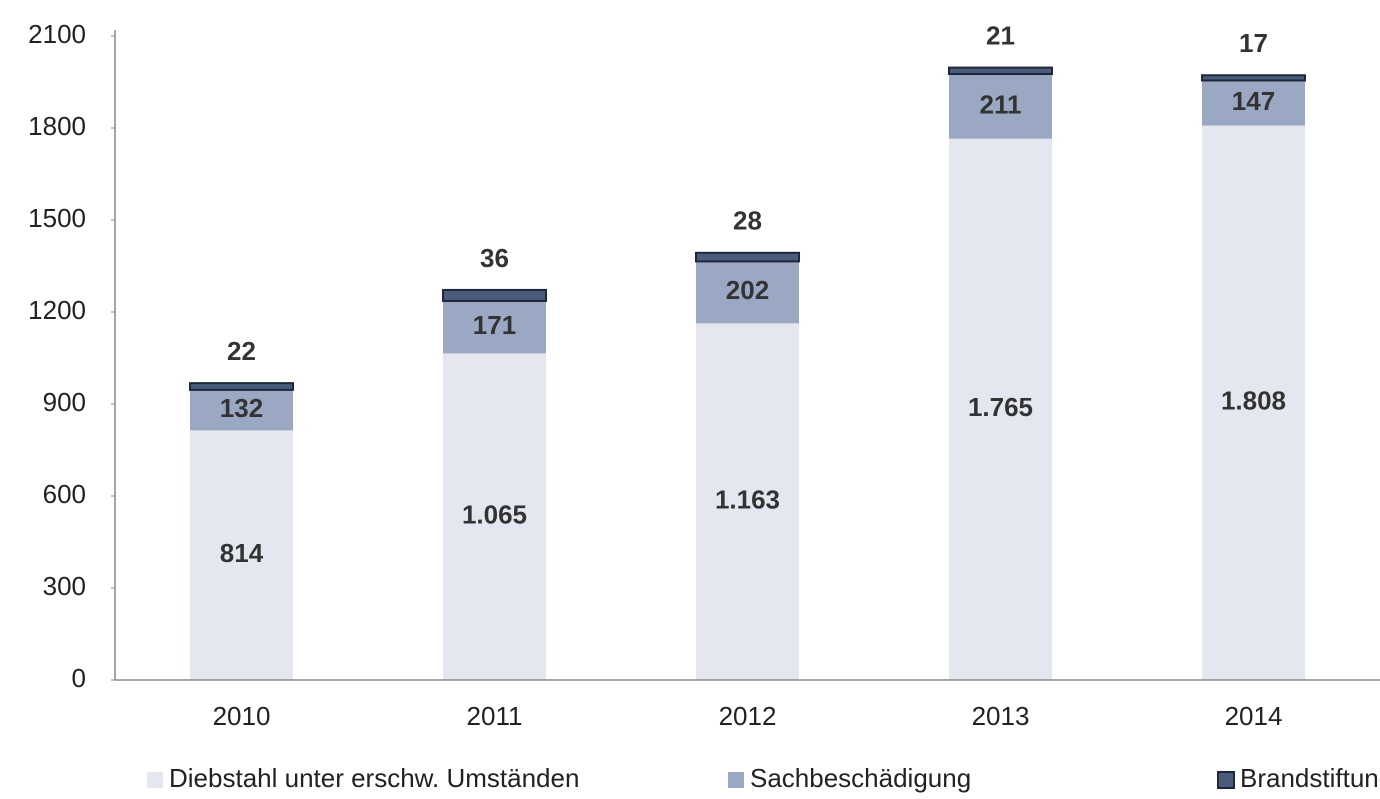  Describe the element at coordinates (1254, 716) in the screenshot. I see `x-tick-label: 2014` at that location.